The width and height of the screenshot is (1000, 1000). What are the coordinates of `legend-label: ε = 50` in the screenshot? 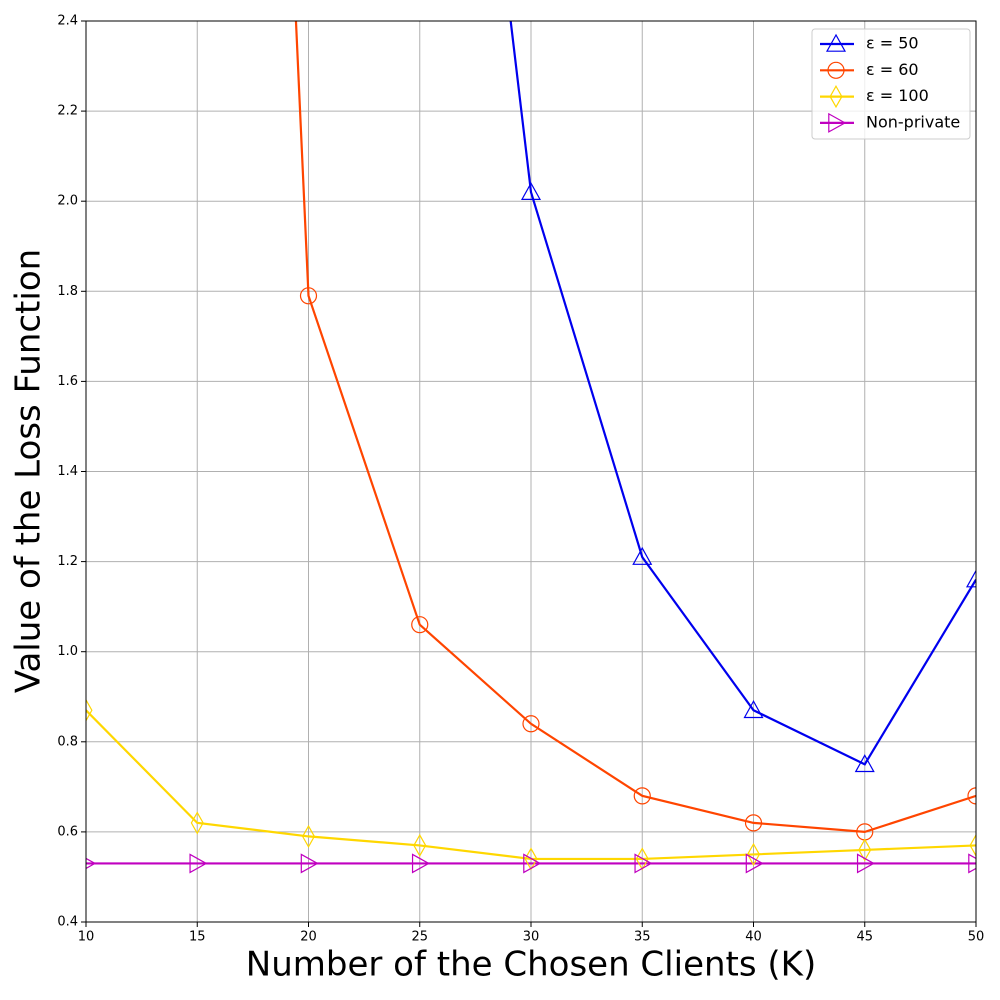 It's located at (892, 43).